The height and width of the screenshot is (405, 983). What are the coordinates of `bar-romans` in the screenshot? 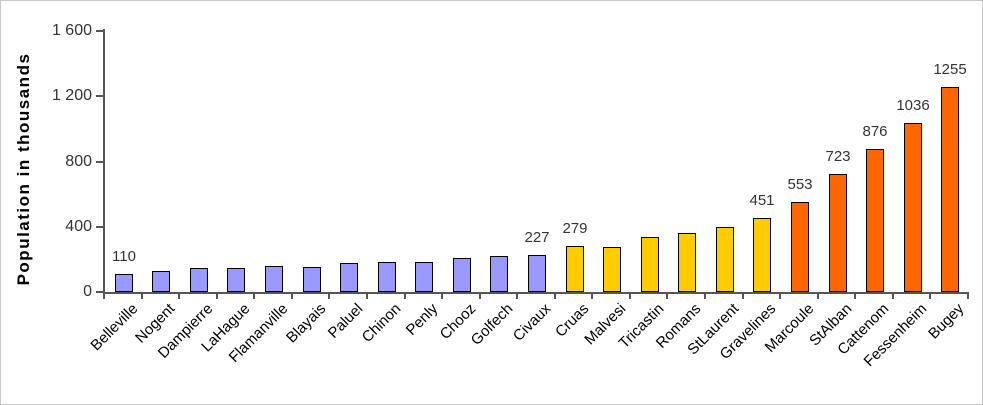 It's located at (687, 262).